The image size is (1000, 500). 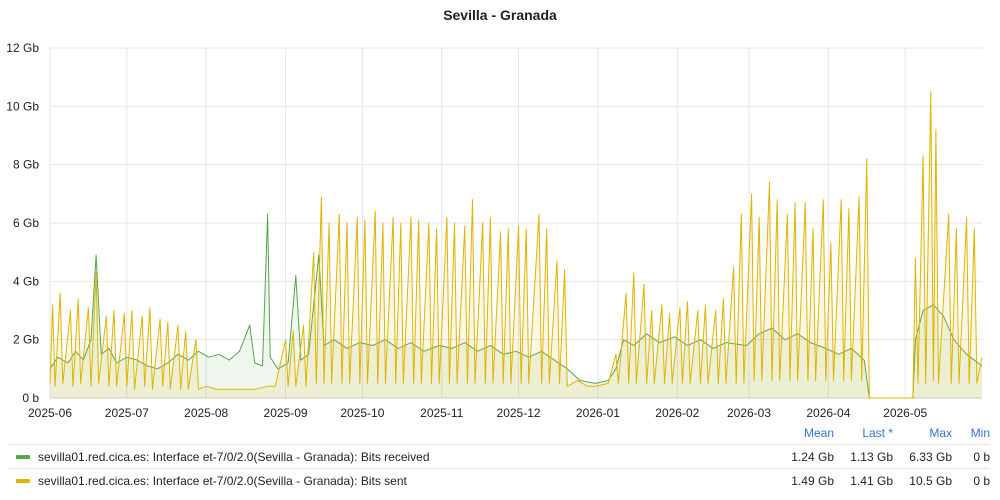 I want to click on x-tick-label: 2025-09, so click(x=286, y=413).